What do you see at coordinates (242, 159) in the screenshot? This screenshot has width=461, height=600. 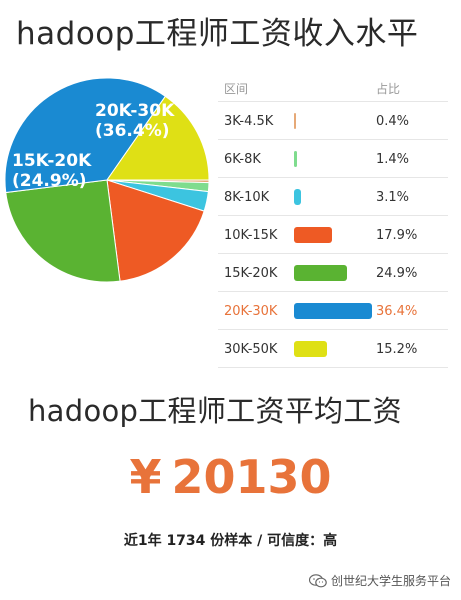 I see `range-label: 6K-8K` at bounding box center [242, 159].